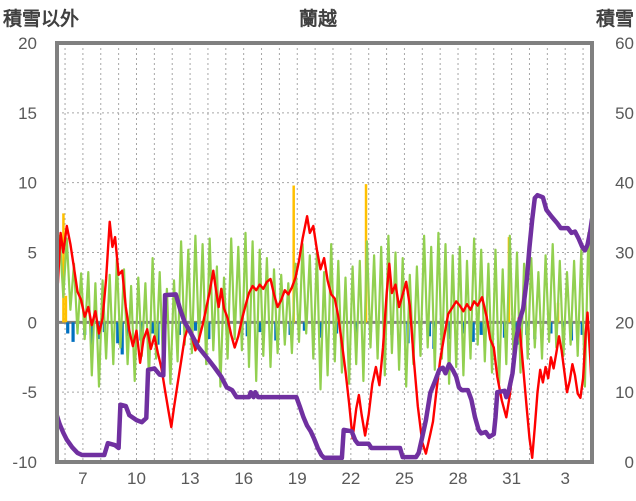 The width and height of the screenshot is (636, 501). I want to click on right-axis-tick: 0, so click(629, 462).